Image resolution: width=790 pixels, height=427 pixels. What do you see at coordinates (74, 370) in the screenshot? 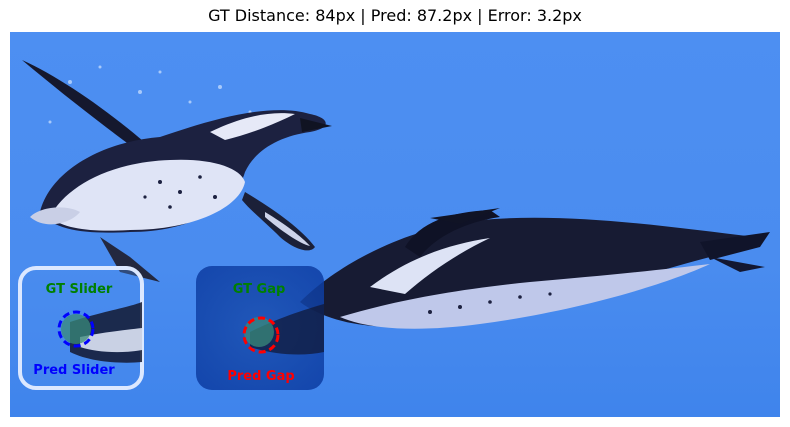
I see `pred-slider-label: Pred Slider` at bounding box center [74, 370].